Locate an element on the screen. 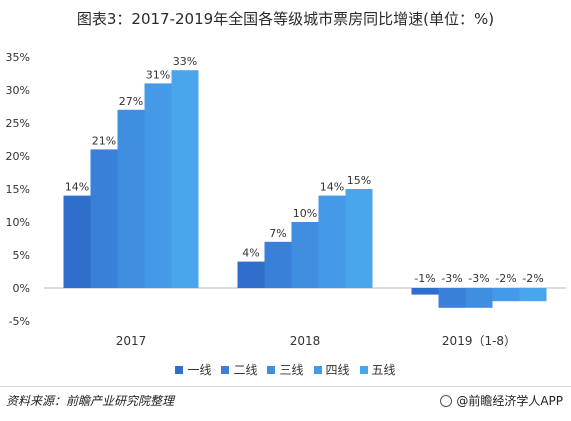  data-label: 33% is located at coordinates (185, 61).